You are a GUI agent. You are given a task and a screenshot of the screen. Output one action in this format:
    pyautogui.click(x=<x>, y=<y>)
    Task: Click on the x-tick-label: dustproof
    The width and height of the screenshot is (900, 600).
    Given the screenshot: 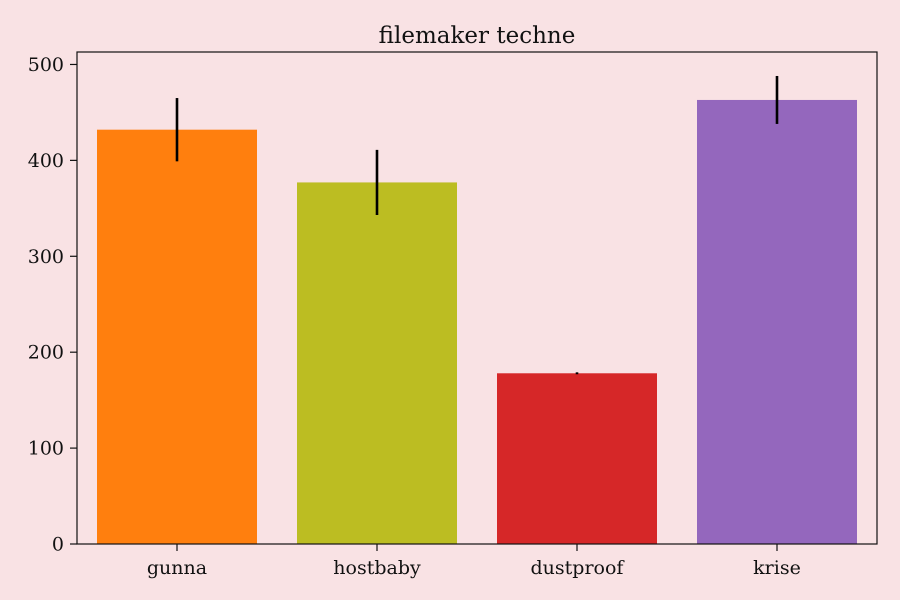 What is the action you would take?
    pyautogui.click(x=578, y=568)
    